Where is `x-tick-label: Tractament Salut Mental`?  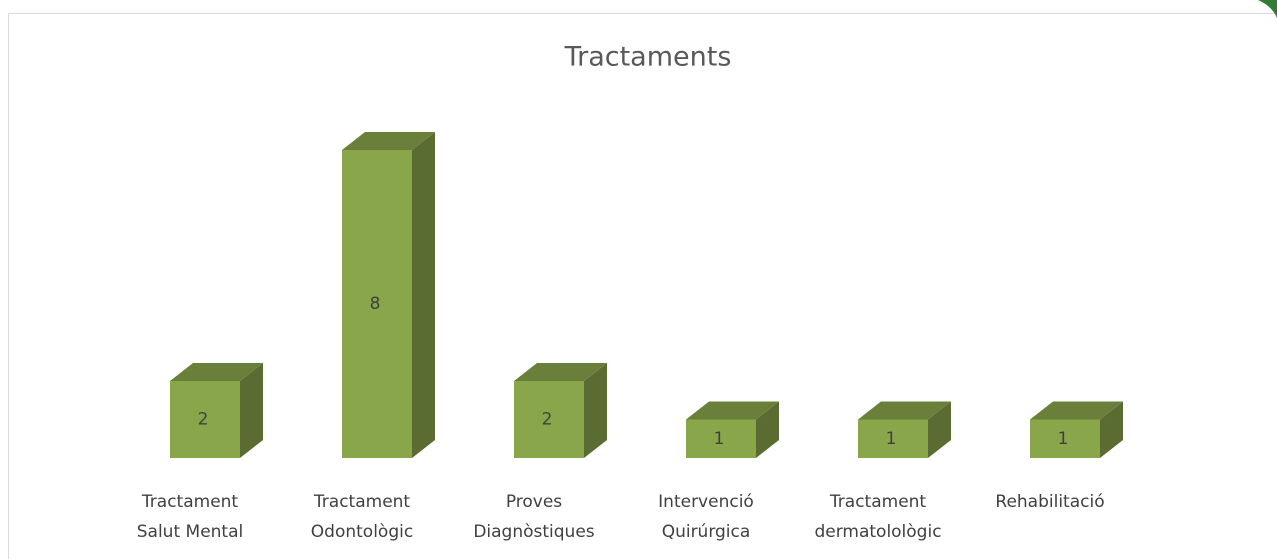
x-tick-label: Tractament Salut Mental is located at coordinates (190, 517).